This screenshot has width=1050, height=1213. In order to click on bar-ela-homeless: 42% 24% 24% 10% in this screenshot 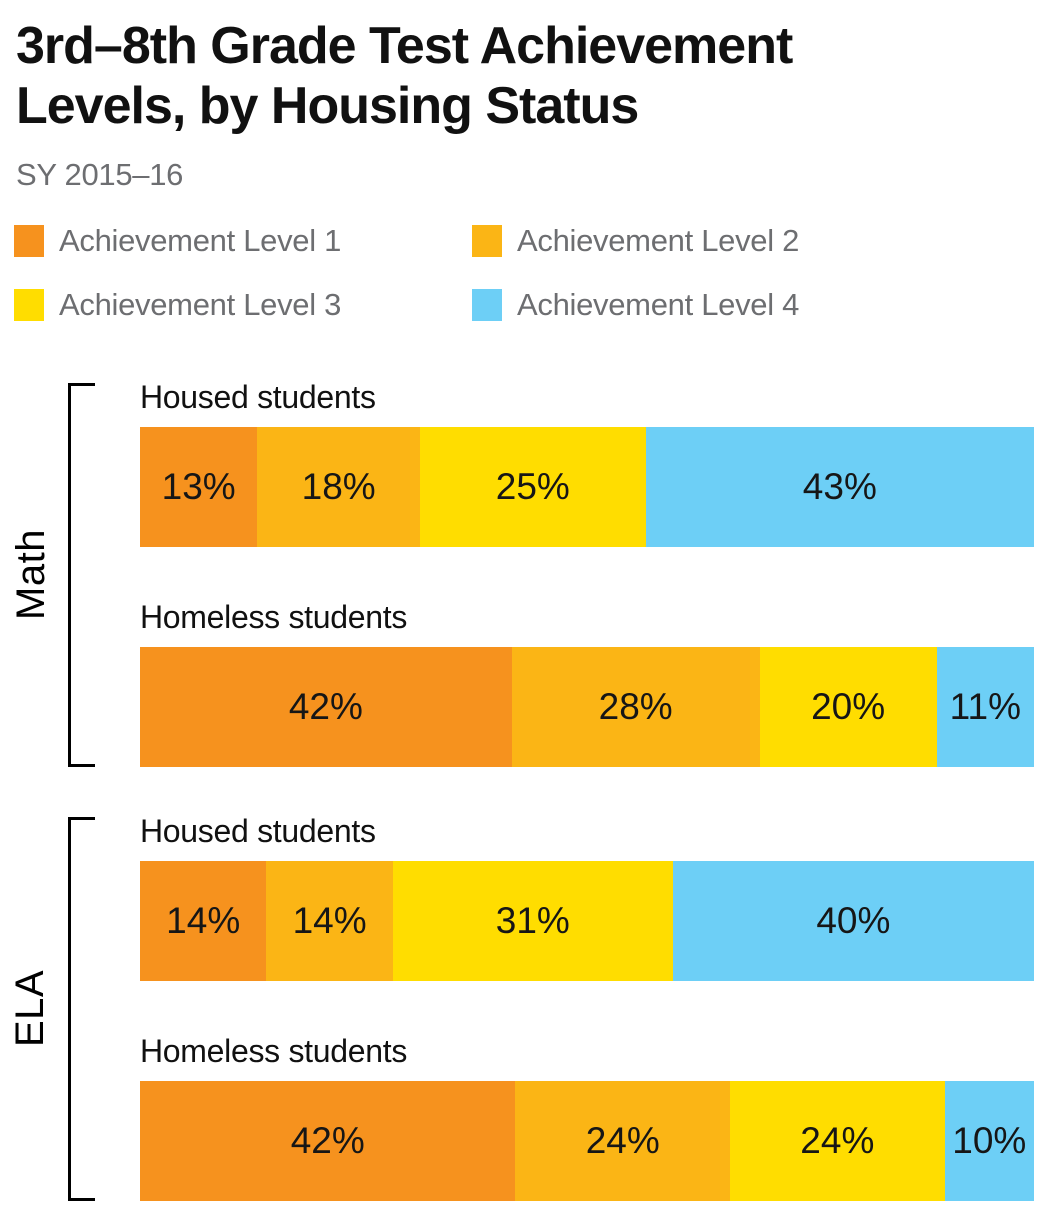, I will do `click(587, 1141)`.